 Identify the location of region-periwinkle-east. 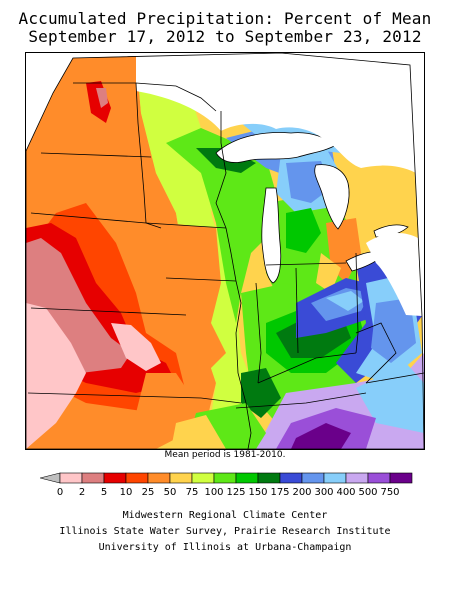
(393, 330).